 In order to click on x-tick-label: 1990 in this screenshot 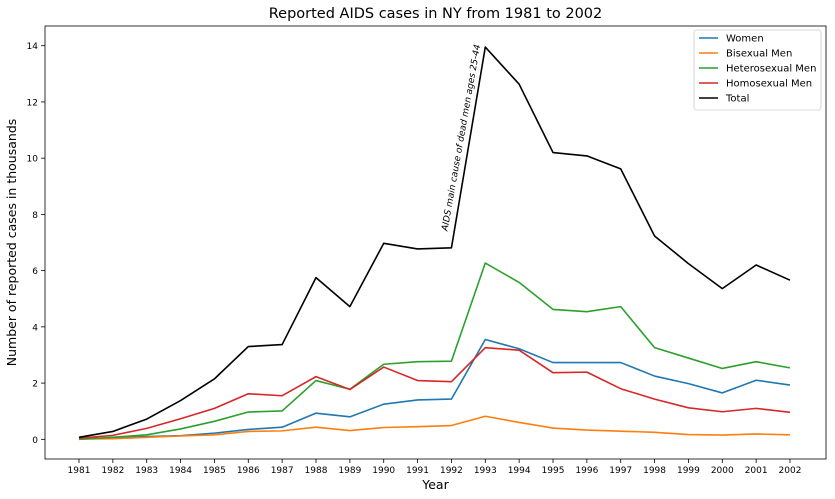, I will do `click(383, 471)`.